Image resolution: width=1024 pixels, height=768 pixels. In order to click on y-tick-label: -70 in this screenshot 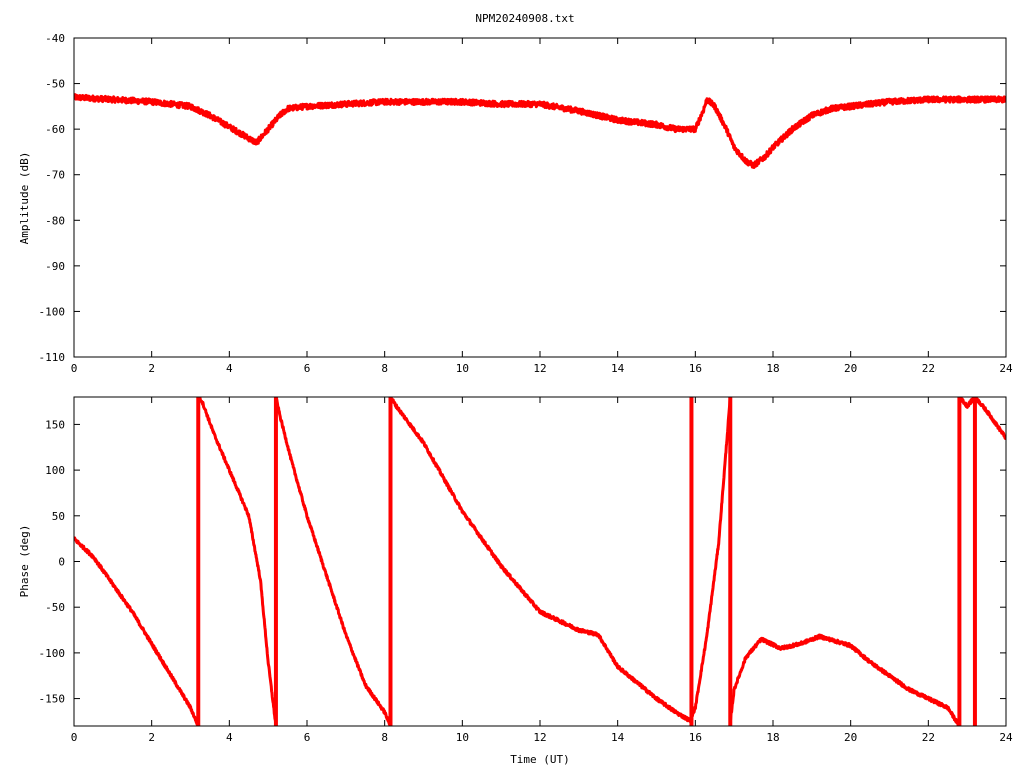, I will do `click(55, 175)`.